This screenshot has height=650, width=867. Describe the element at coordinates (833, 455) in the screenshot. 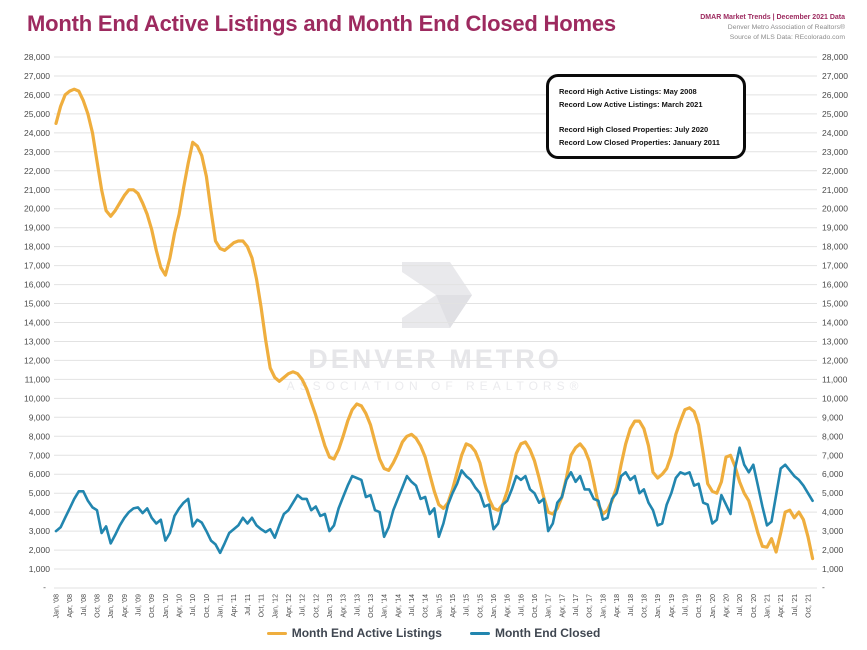

I see `y-axis-label-right: 7,000` at that location.